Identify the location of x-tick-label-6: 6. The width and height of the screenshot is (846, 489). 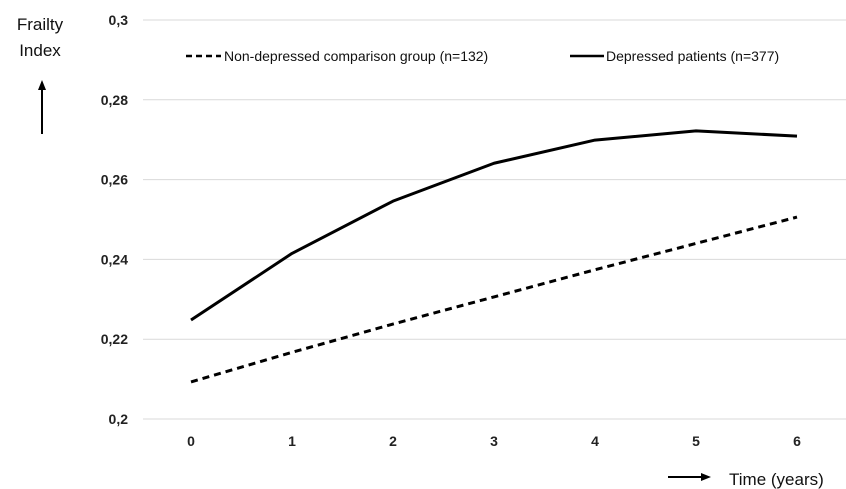
(797, 441).